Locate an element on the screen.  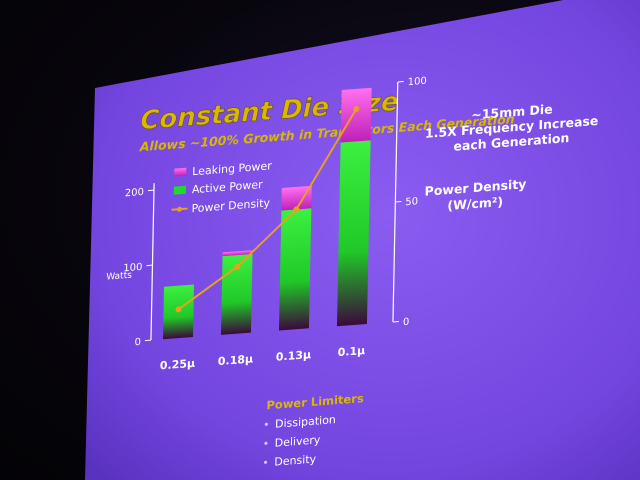
left-tick-label-1: 100 is located at coordinates (132, 268).